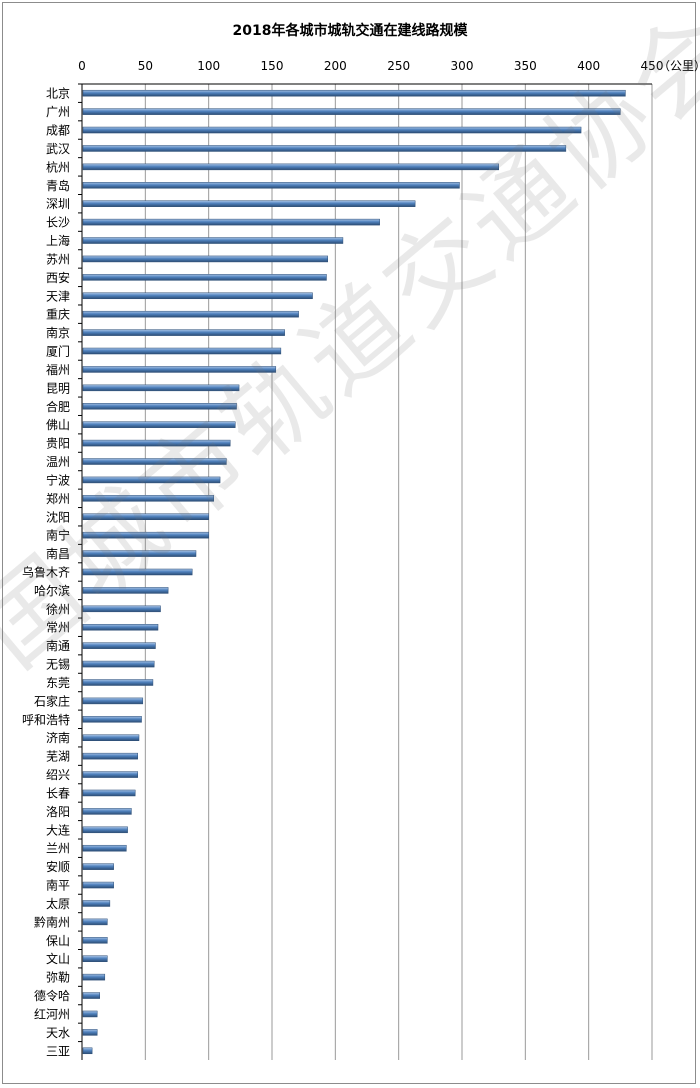  What do you see at coordinates (58, 756) in the screenshot?
I see `category-label: 芜湖` at bounding box center [58, 756].